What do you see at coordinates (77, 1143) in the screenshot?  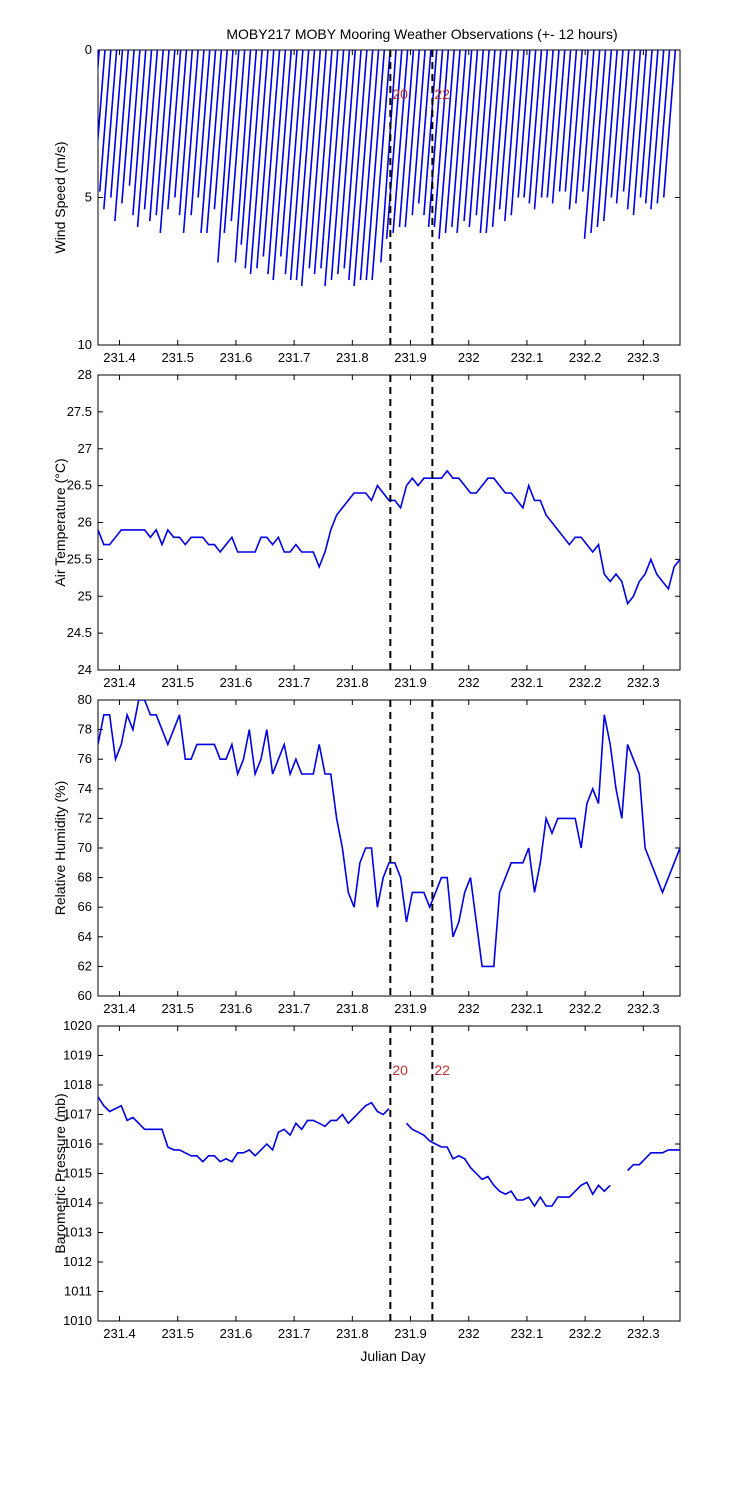 I see `y-tick-label: 1016` at bounding box center [77, 1143].